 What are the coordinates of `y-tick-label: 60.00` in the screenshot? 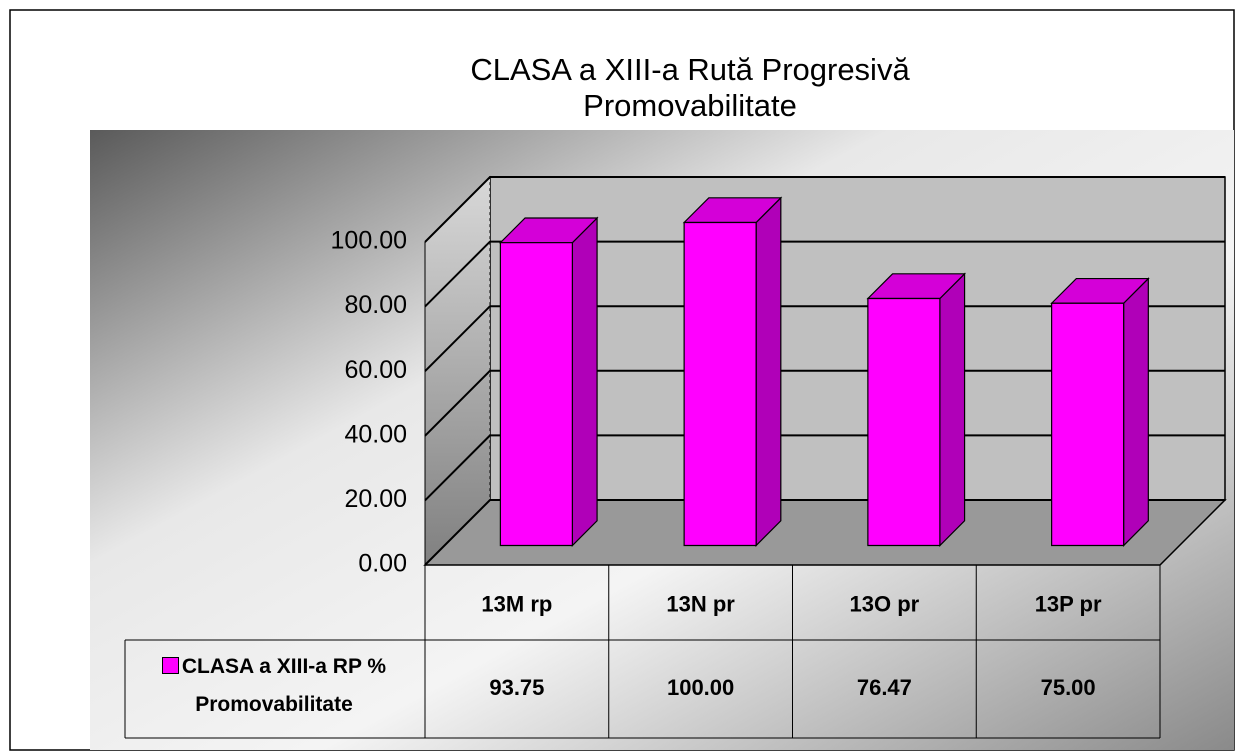 It's located at (375, 370).